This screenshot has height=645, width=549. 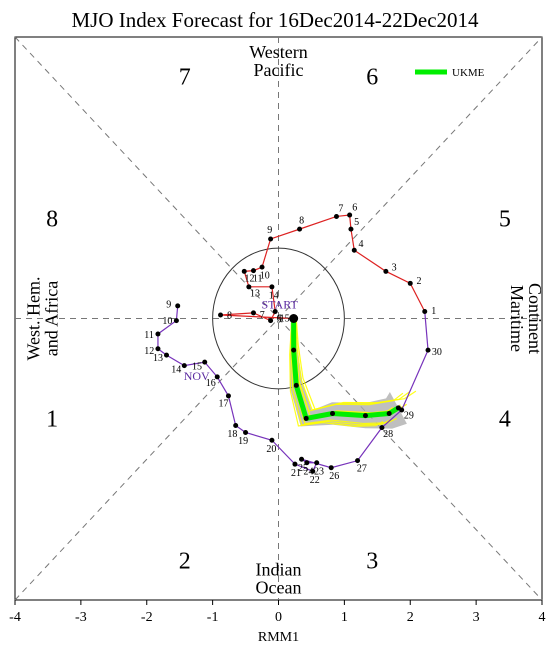 I want to click on day-label: 27, so click(x=362, y=469).